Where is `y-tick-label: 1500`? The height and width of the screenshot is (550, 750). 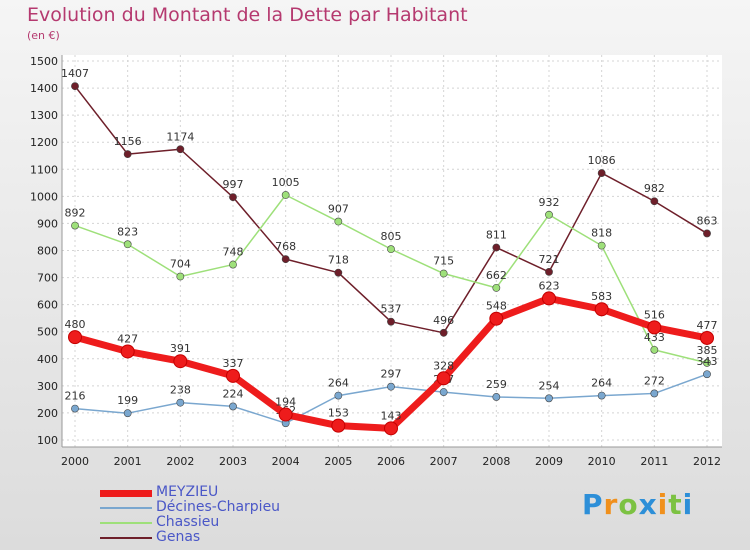 y-tick-label: 1500 is located at coordinates (44, 61).